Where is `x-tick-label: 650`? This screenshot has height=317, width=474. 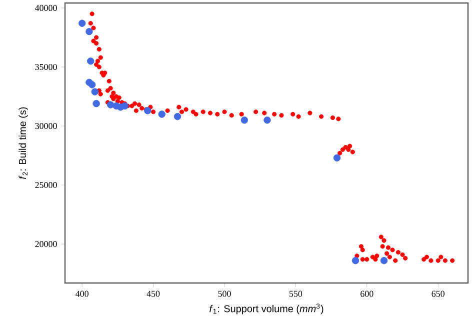 x-tick-label: 650 is located at coordinates (438, 293).